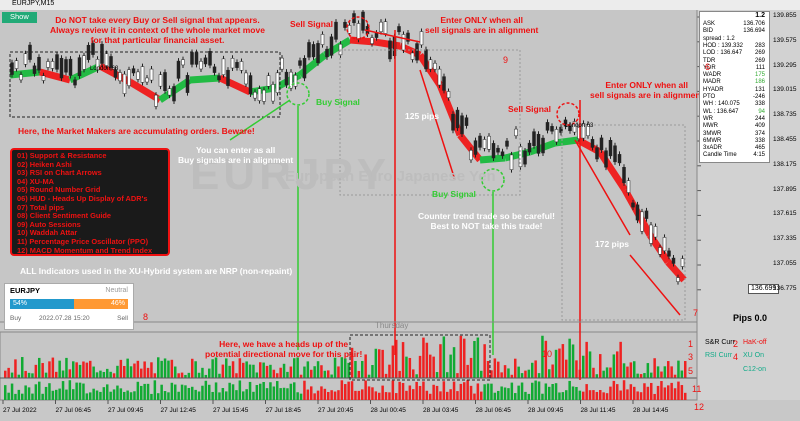 The height and width of the screenshot is (421, 800). I want to click on annotation-line: Buy signals are in alignment, so click(236, 159).